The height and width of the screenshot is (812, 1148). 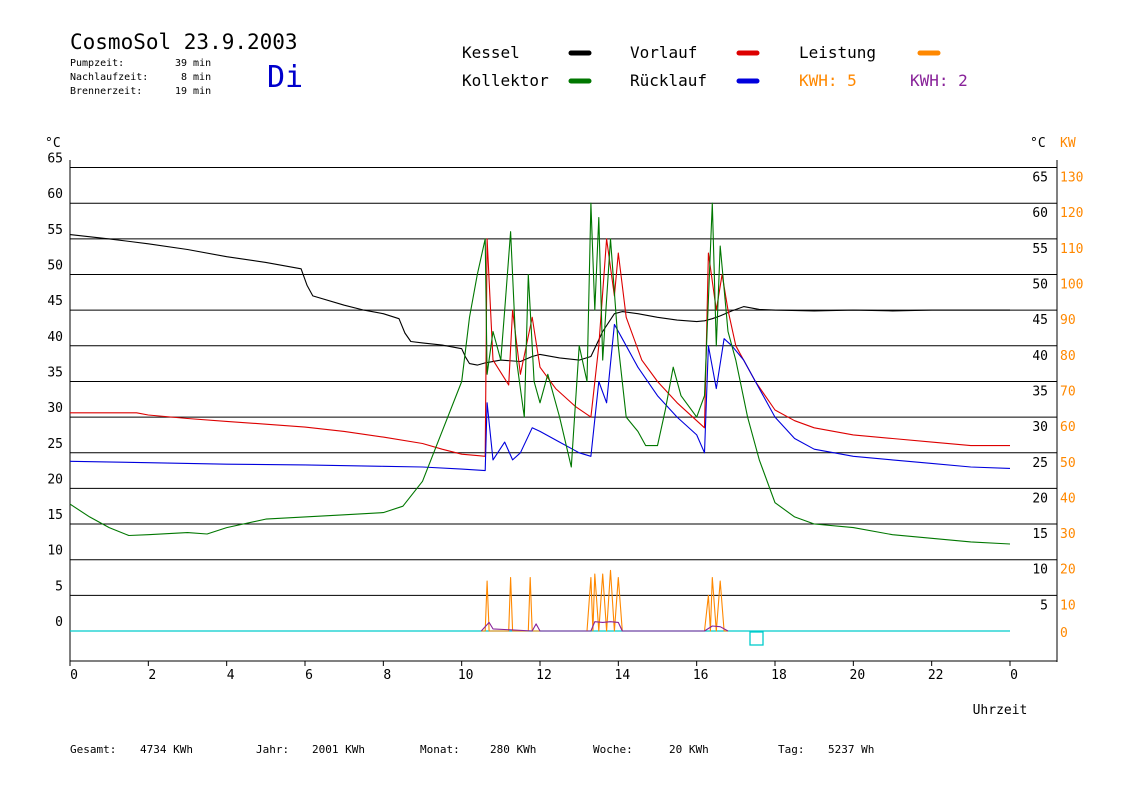 I want to click on y-tick-right-30: 30, so click(x=1040, y=427).